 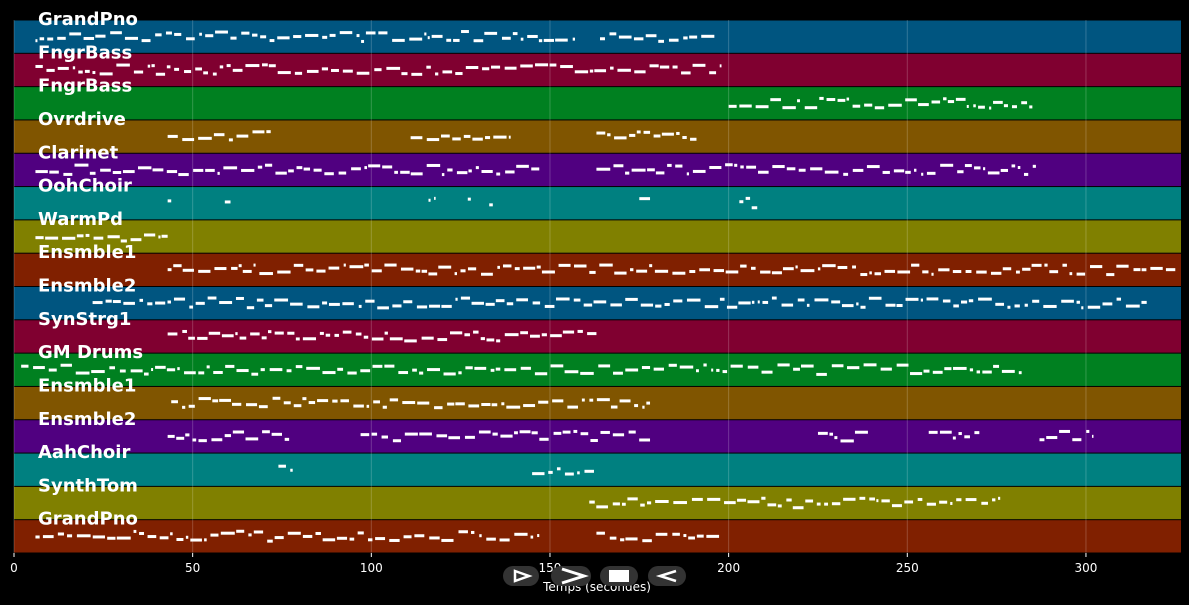 I want to click on track-label: SynthTom, so click(x=88, y=485).